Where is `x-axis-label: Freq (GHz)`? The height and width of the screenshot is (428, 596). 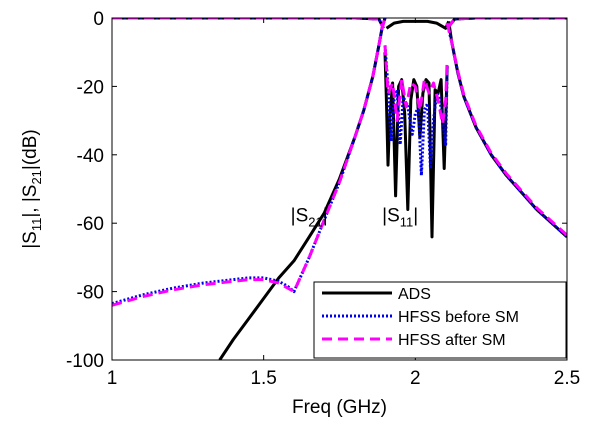 x-axis-label: Freq (GHz) is located at coordinates (339, 407).